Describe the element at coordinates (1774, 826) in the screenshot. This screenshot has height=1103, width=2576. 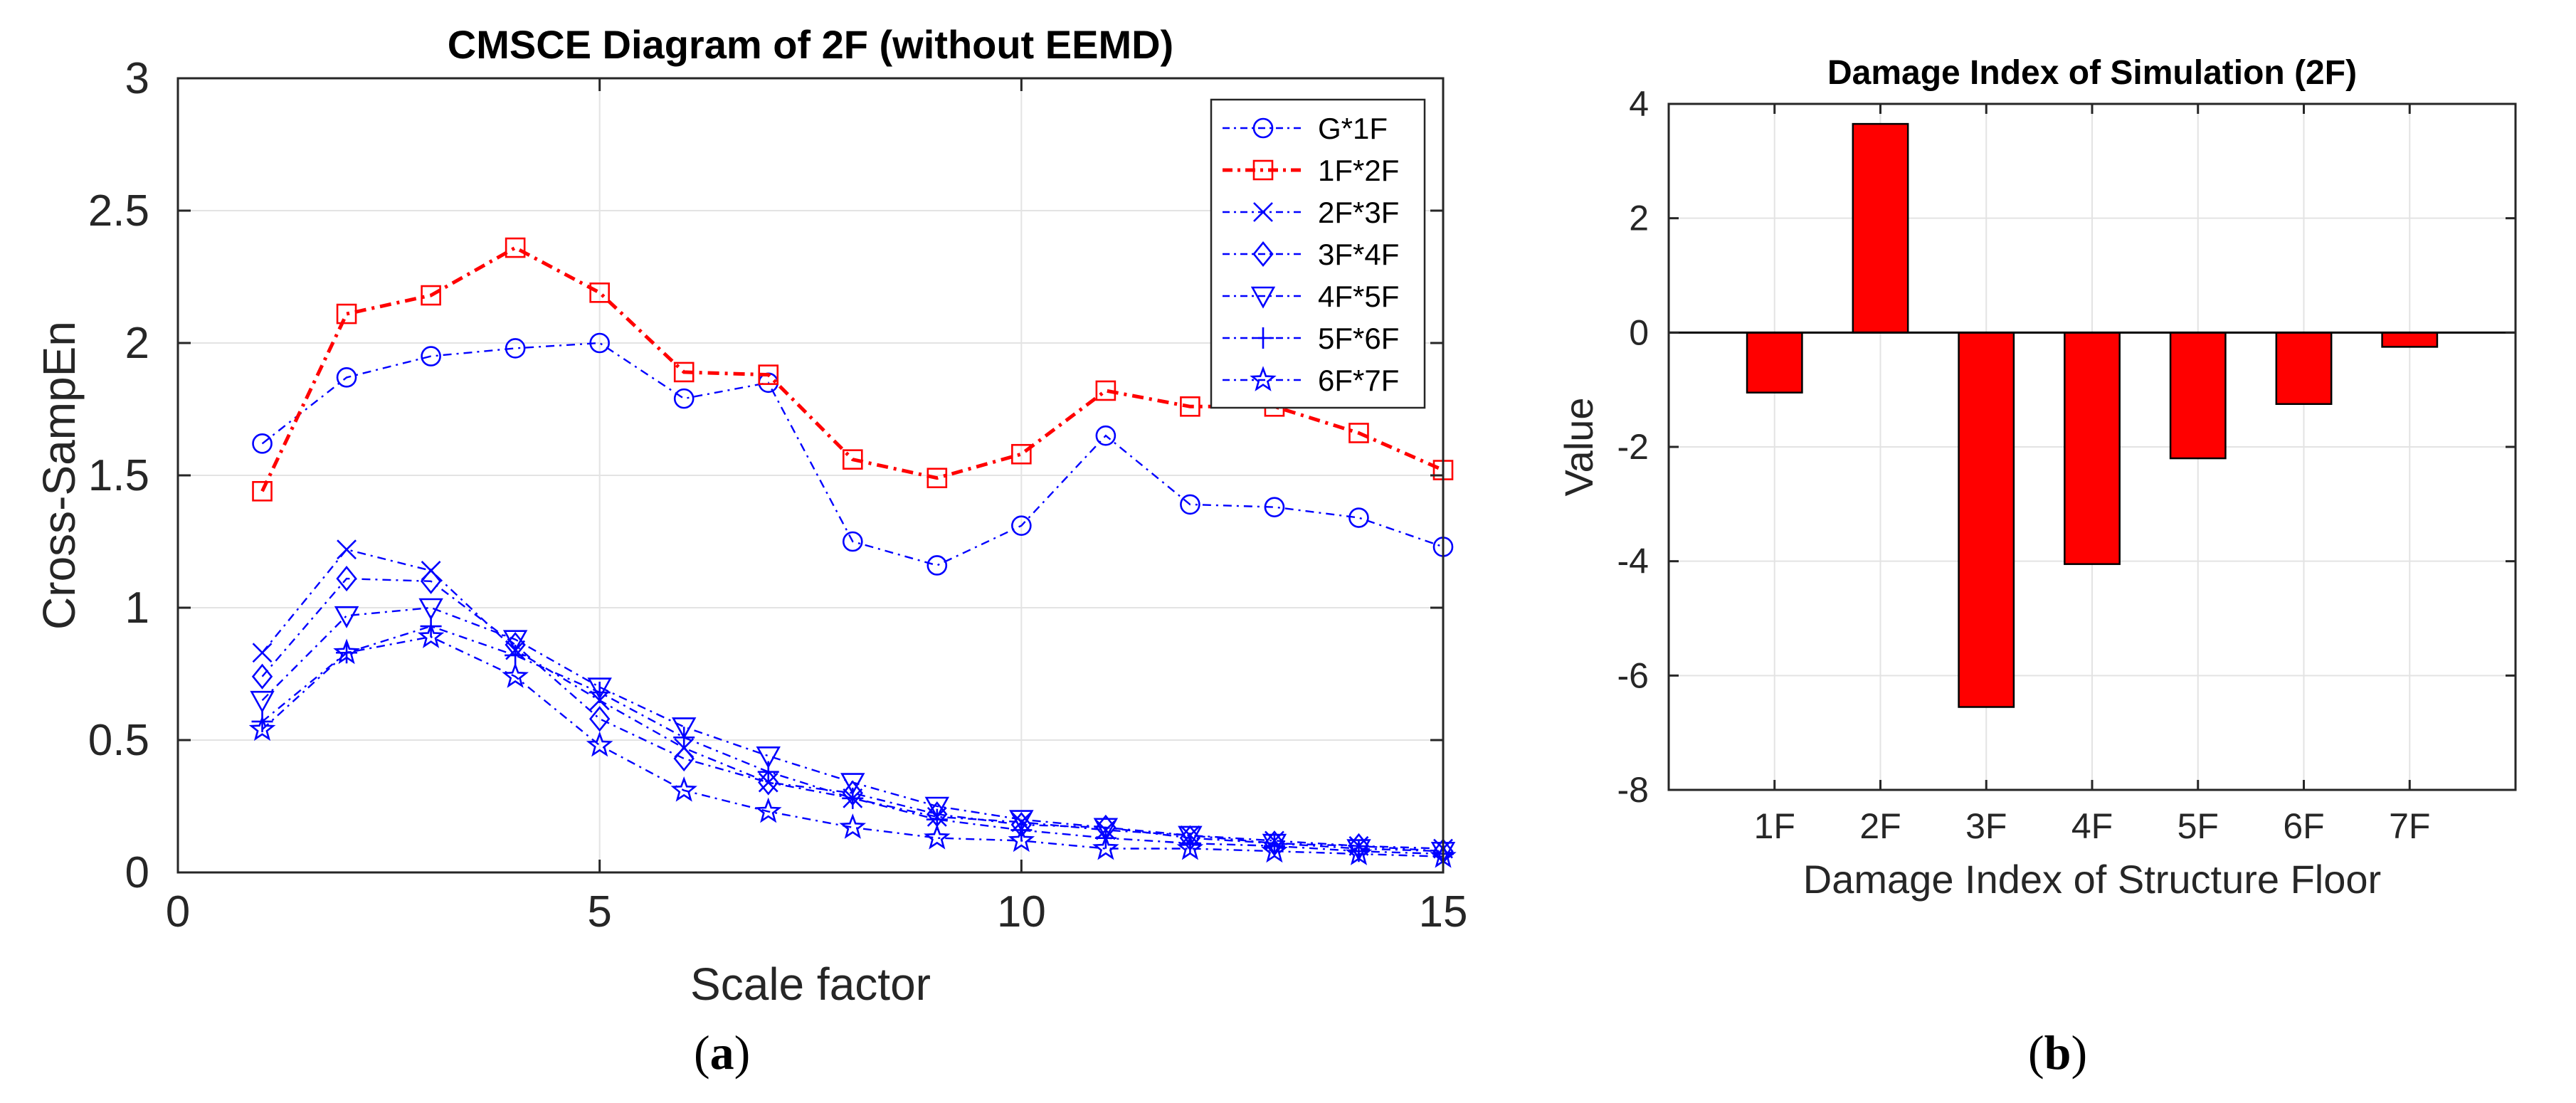
I see `x-tick-label: 1F` at that location.